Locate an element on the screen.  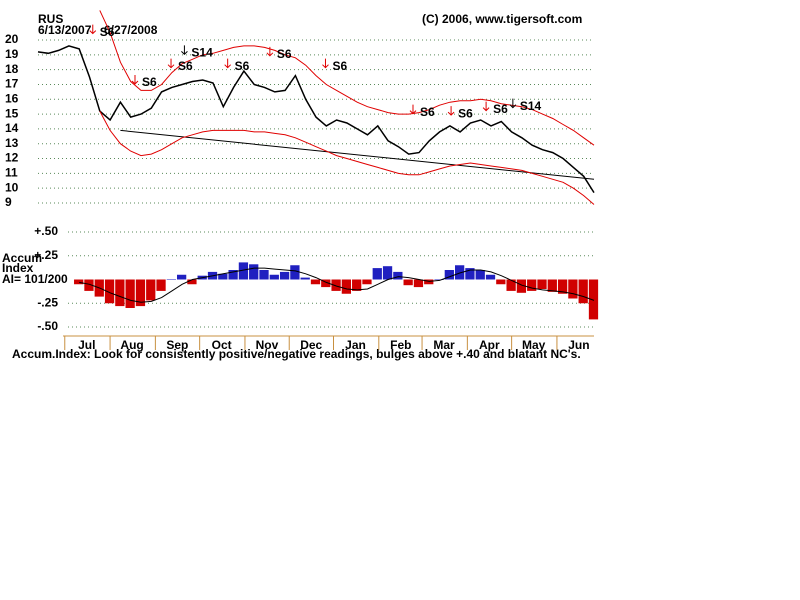
y-label: Accum is located at coordinates (22, 258).